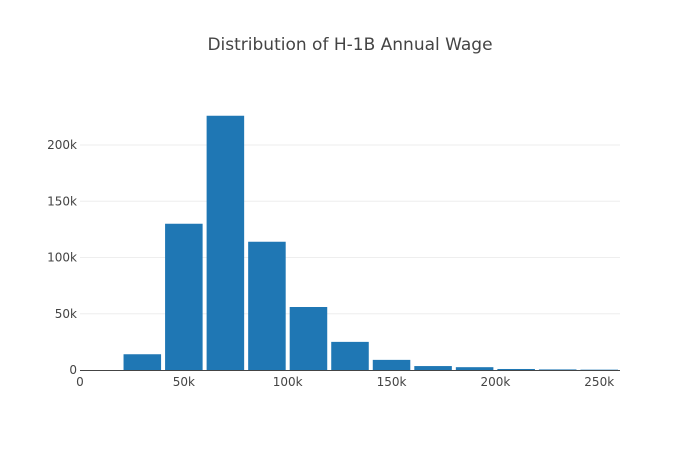 The width and height of the screenshot is (700, 450). I want to click on x-tick-label-1: 50k, so click(184, 382).